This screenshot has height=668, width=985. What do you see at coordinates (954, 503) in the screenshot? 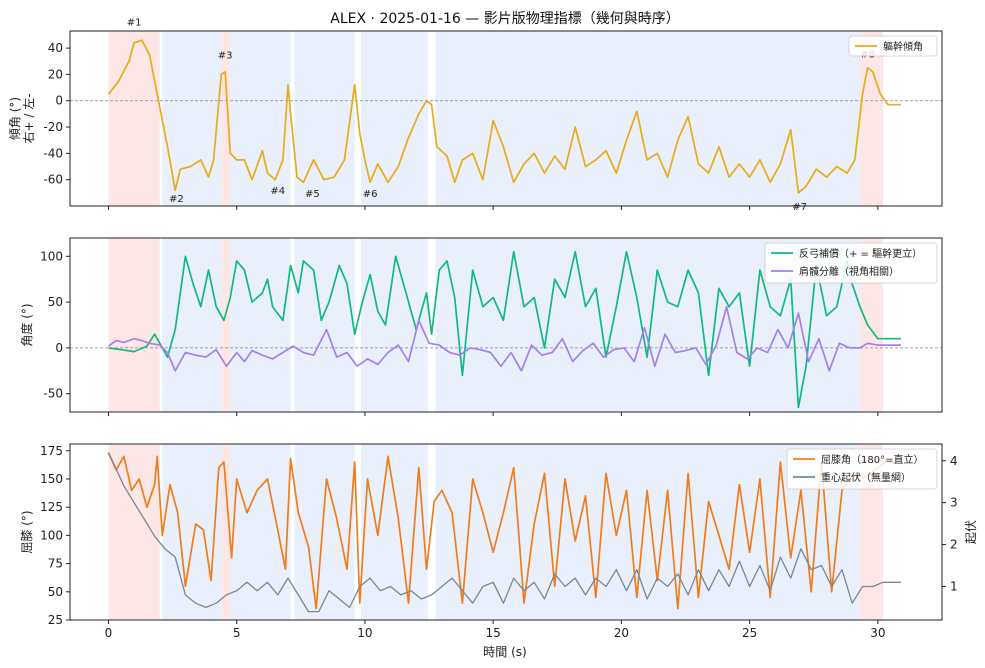
I see `y-right-tick-label: 3` at bounding box center [954, 503].